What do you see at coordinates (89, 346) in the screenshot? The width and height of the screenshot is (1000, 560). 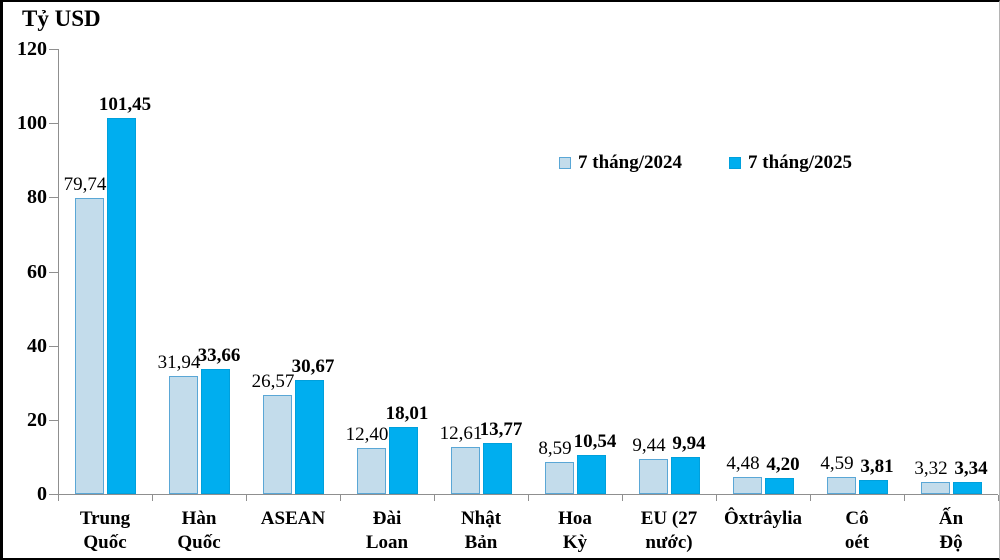 I see `bar-2024-cat0` at bounding box center [89, 346].